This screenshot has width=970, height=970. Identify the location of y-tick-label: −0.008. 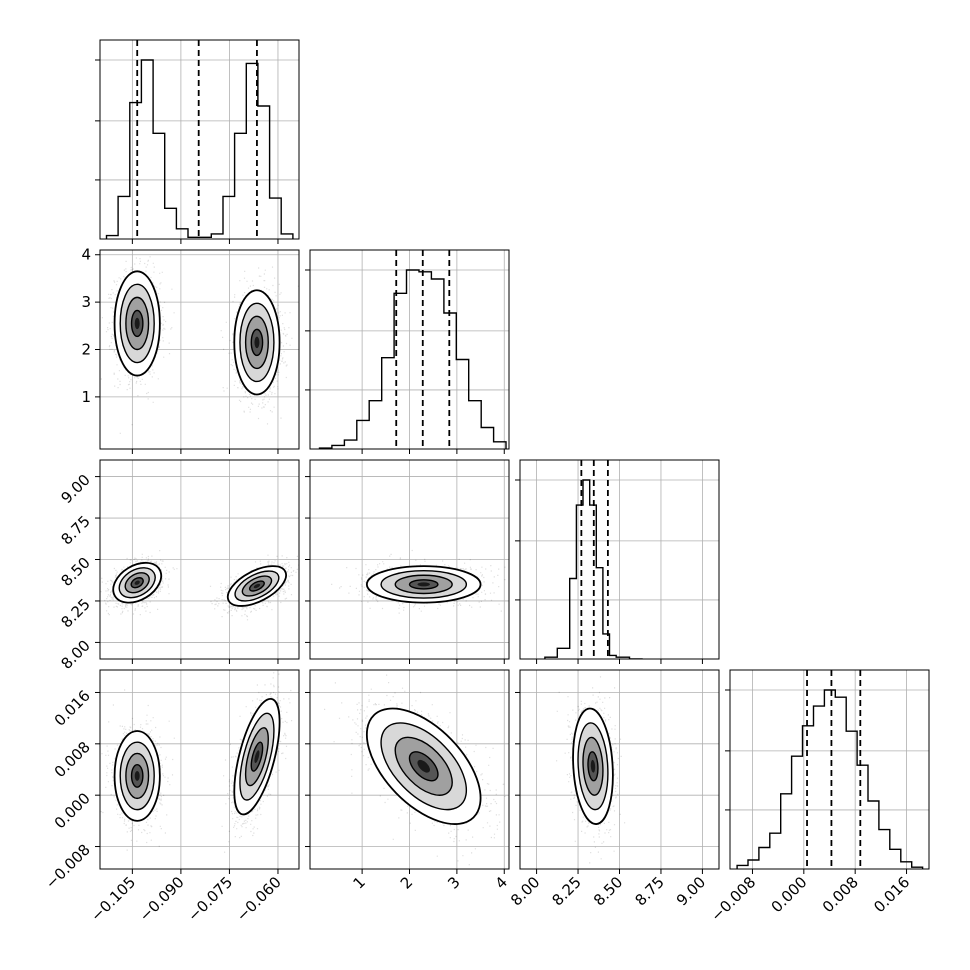
(68, 867).